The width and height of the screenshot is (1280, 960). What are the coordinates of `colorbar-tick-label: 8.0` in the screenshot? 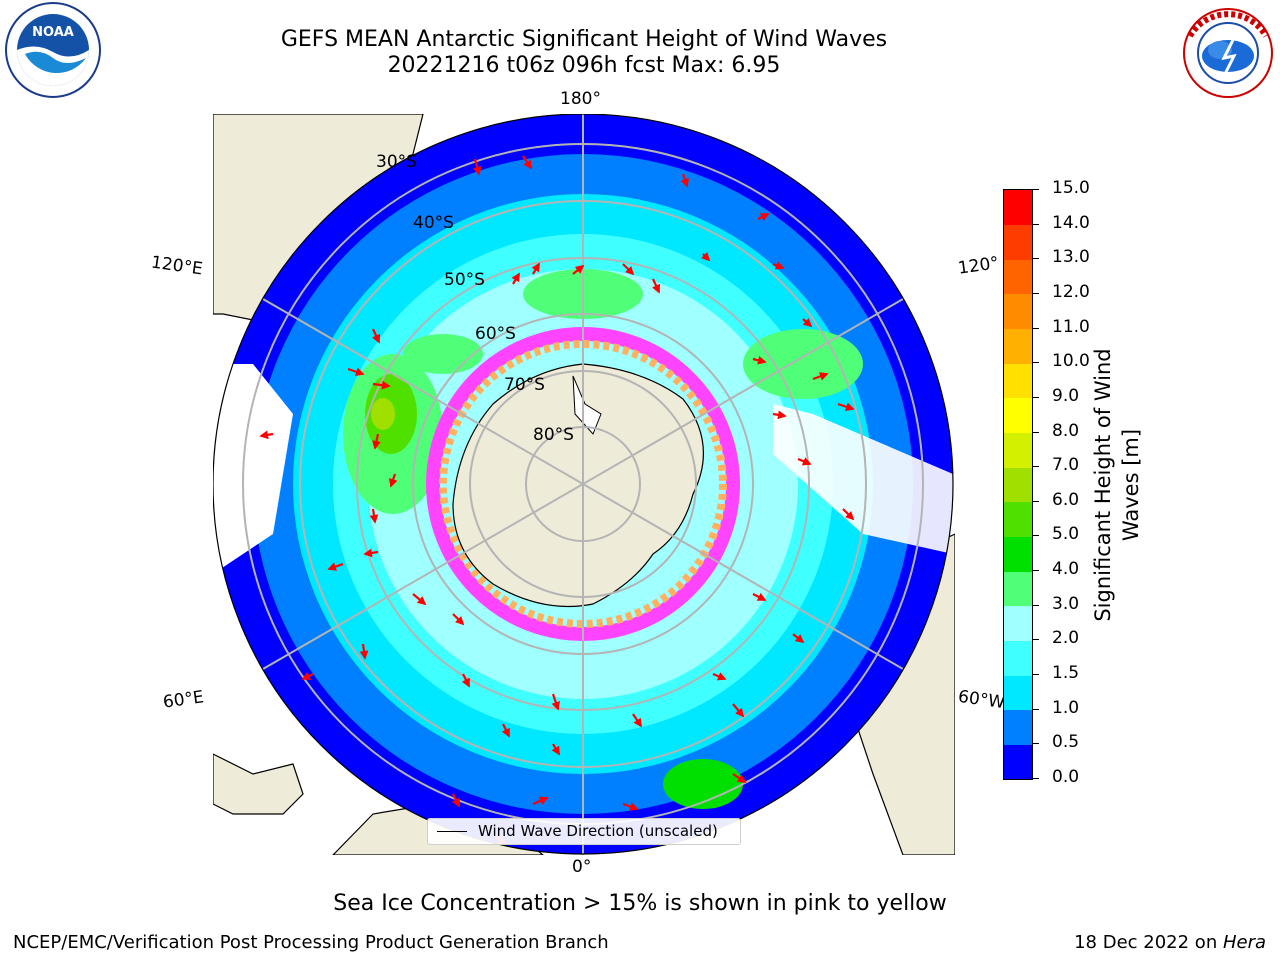 It's located at (1066, 430).